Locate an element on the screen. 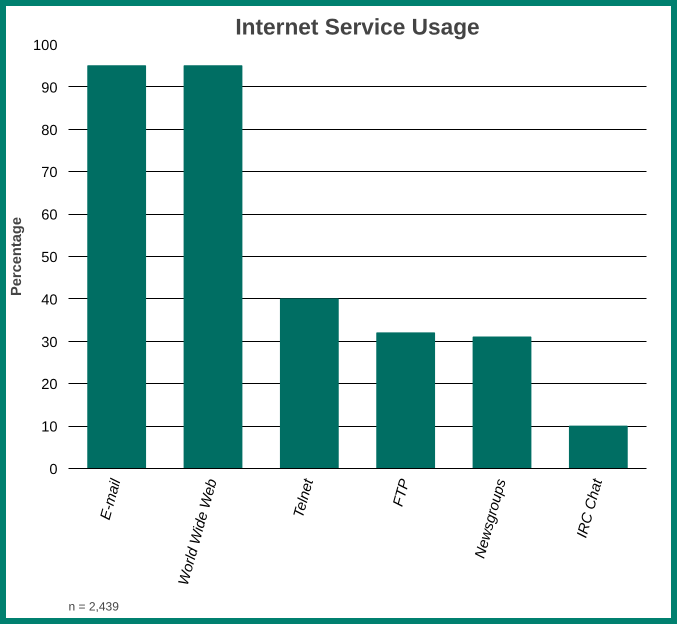 The width and height of the screenshot is (677, 624). y-tick-label: 80 is located at coordinates (49, 130).